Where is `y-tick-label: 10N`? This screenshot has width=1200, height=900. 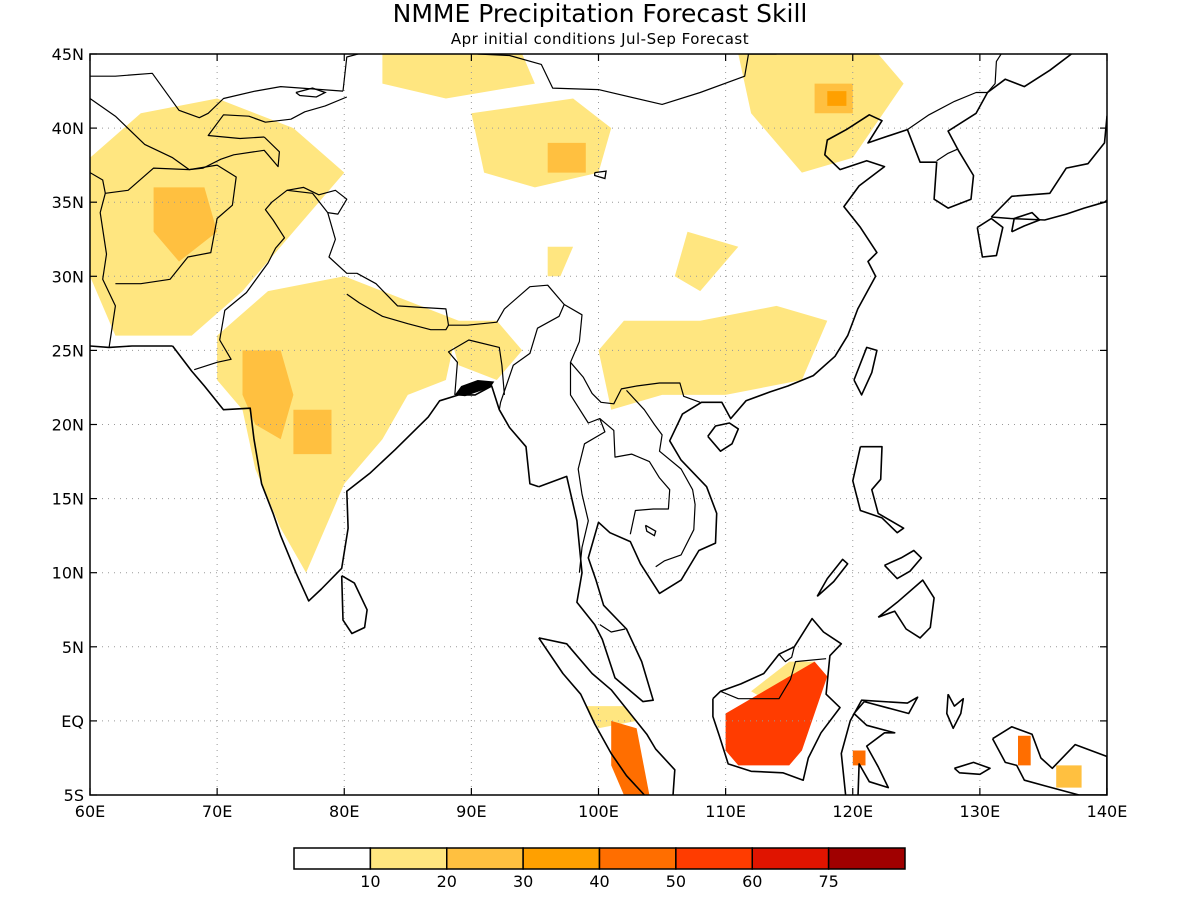
y-tick-label: 10N is located at coordinates (68, 573).